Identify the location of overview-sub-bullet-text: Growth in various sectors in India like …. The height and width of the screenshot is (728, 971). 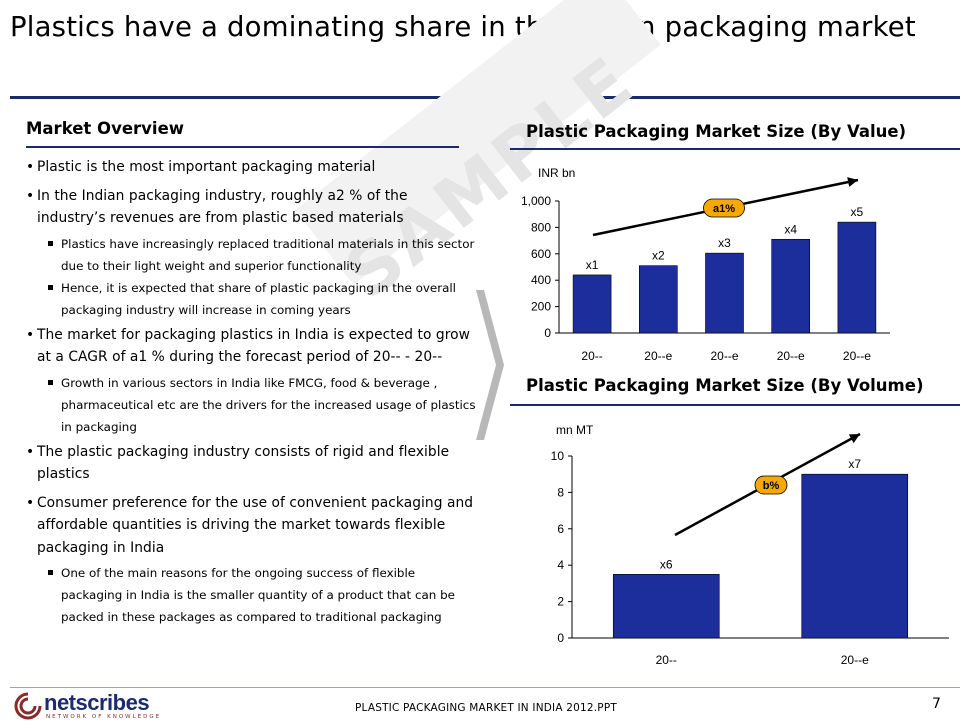
(268, 404).